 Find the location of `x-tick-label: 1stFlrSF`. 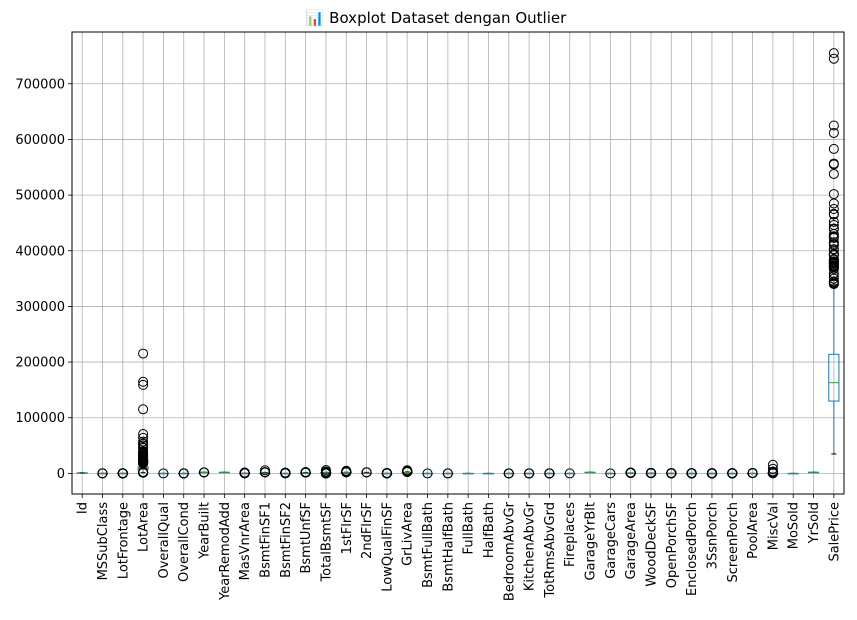

x-tick-label: 1stFlrSF is located at coordinates (347, 528).